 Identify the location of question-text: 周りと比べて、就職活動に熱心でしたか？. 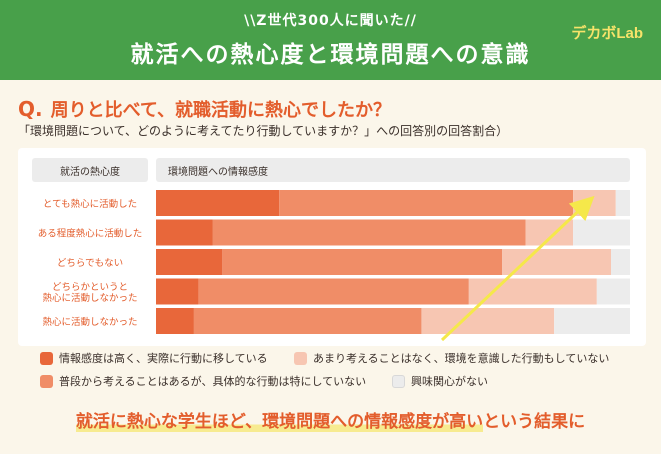
(220, 110).